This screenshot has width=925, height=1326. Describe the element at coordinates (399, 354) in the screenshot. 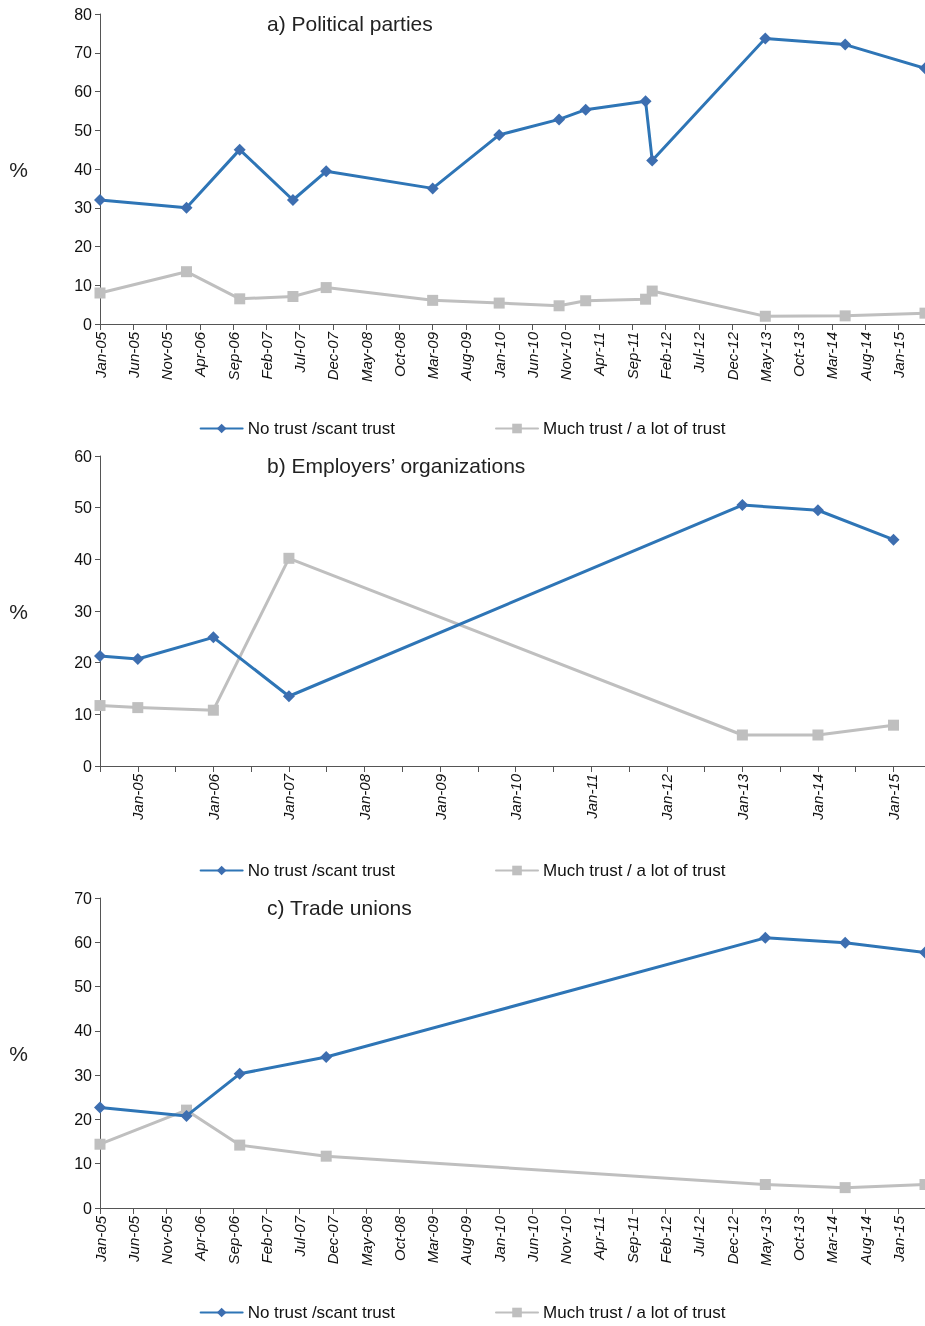

I see `x-tick-label: Oct-08` at that location.